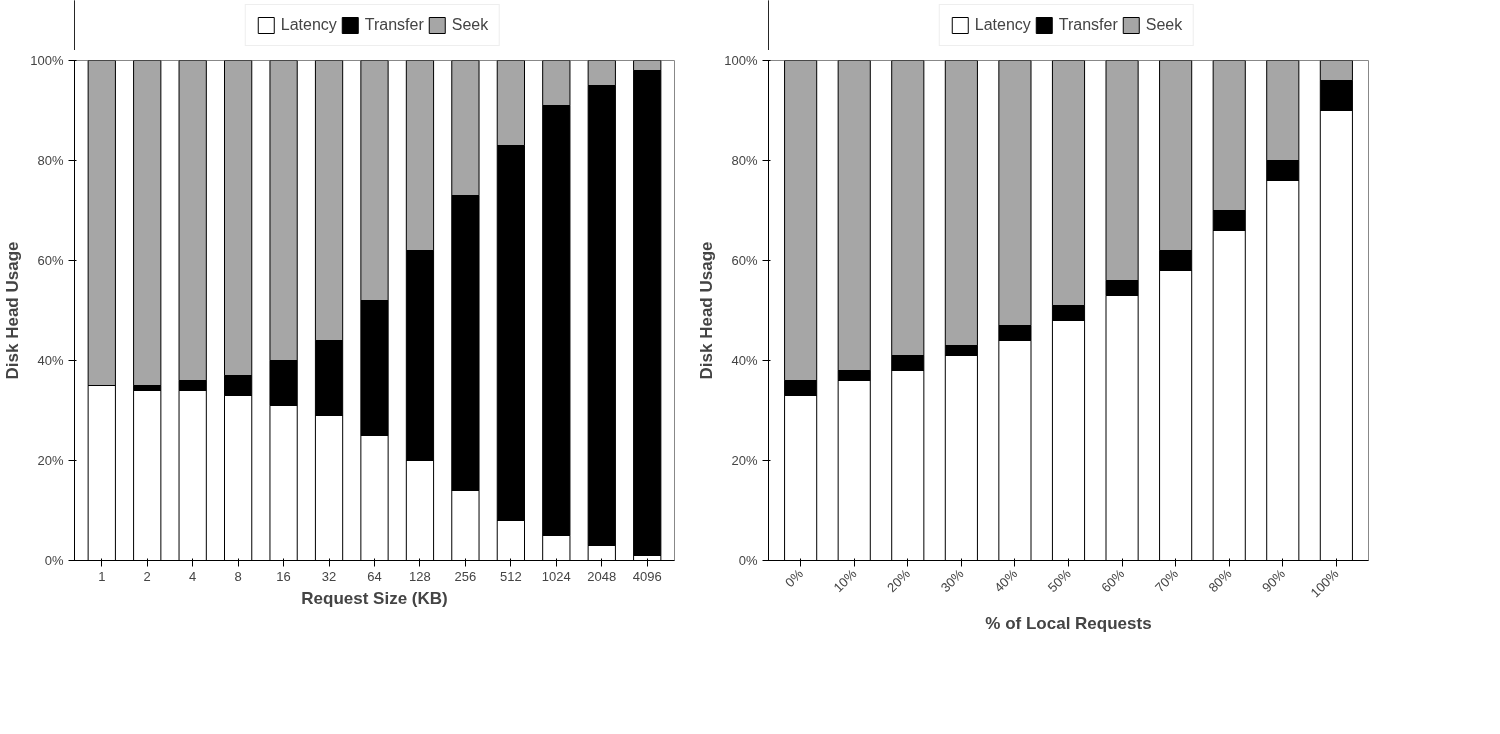  What do you see at coordinates (465, 576) in the screenshot?
I see `x-tick-label: 256` at bounding box center [465, 576].